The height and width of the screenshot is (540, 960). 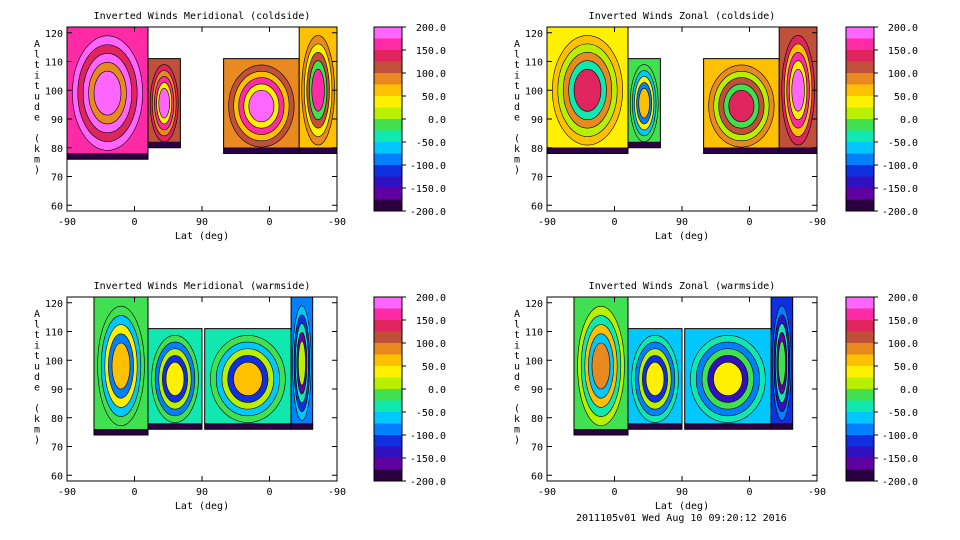 What do you see at coordinates (431, 298) in the screenshot?
I see `colorbar-tick-label: 200.0` at bounding box center [431, 298].